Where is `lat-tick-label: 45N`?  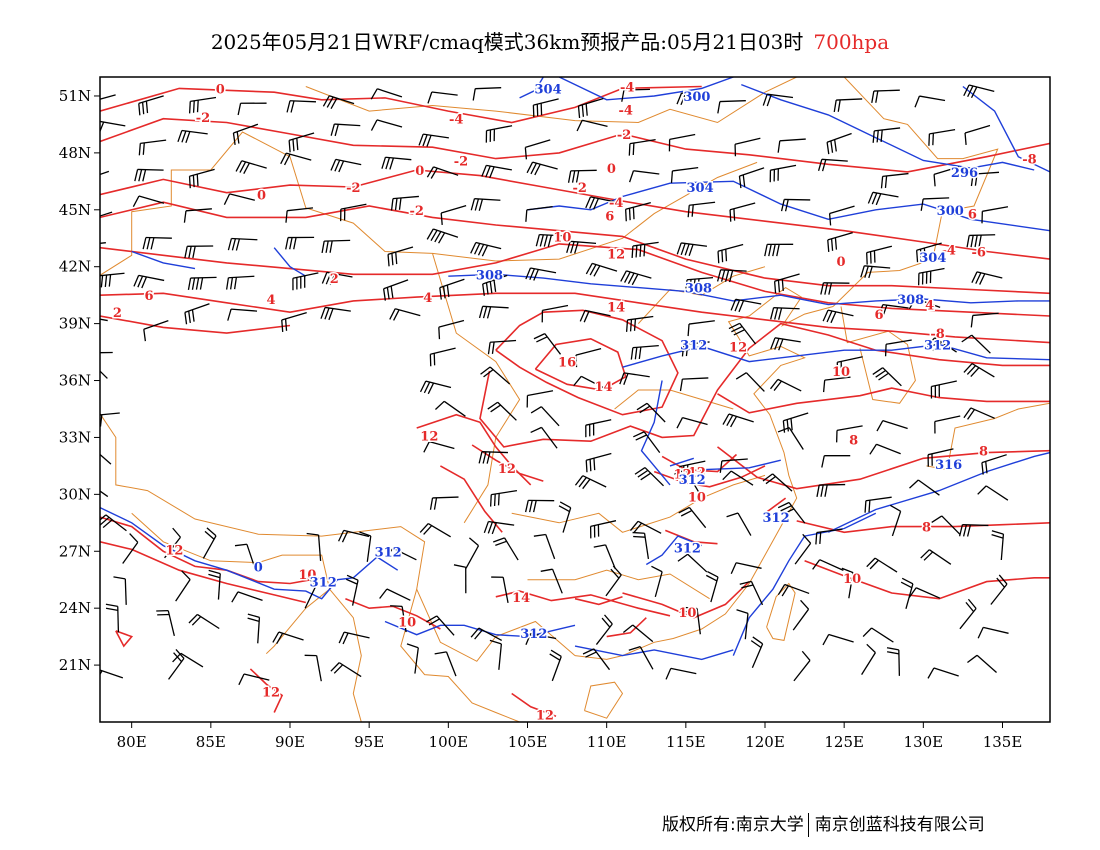 lat-tick-label: 45N is located at coordinates (75, 210).